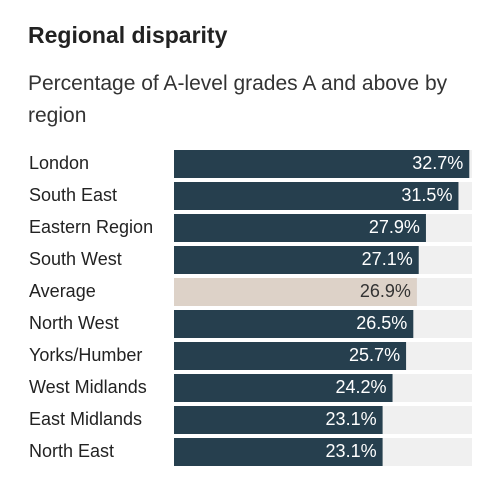 The image size is (500, 484). What do you see at coordinates (381, 323) in the screenshot?
I see `value-label: 26.5%` at bounding box center [381, 323].